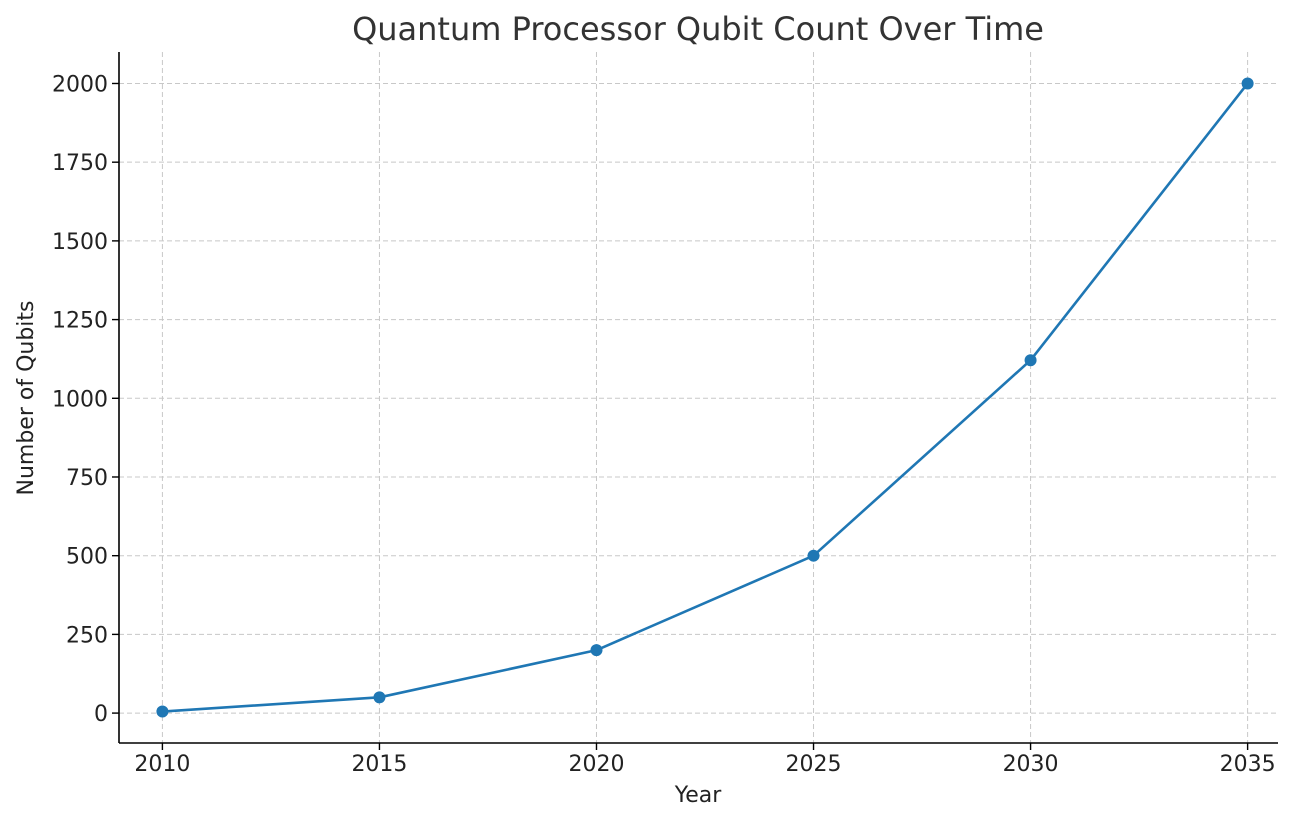 This screenshot has height=823, width=1292. I want to click on x-axis-label: Year, so click(698, 795).